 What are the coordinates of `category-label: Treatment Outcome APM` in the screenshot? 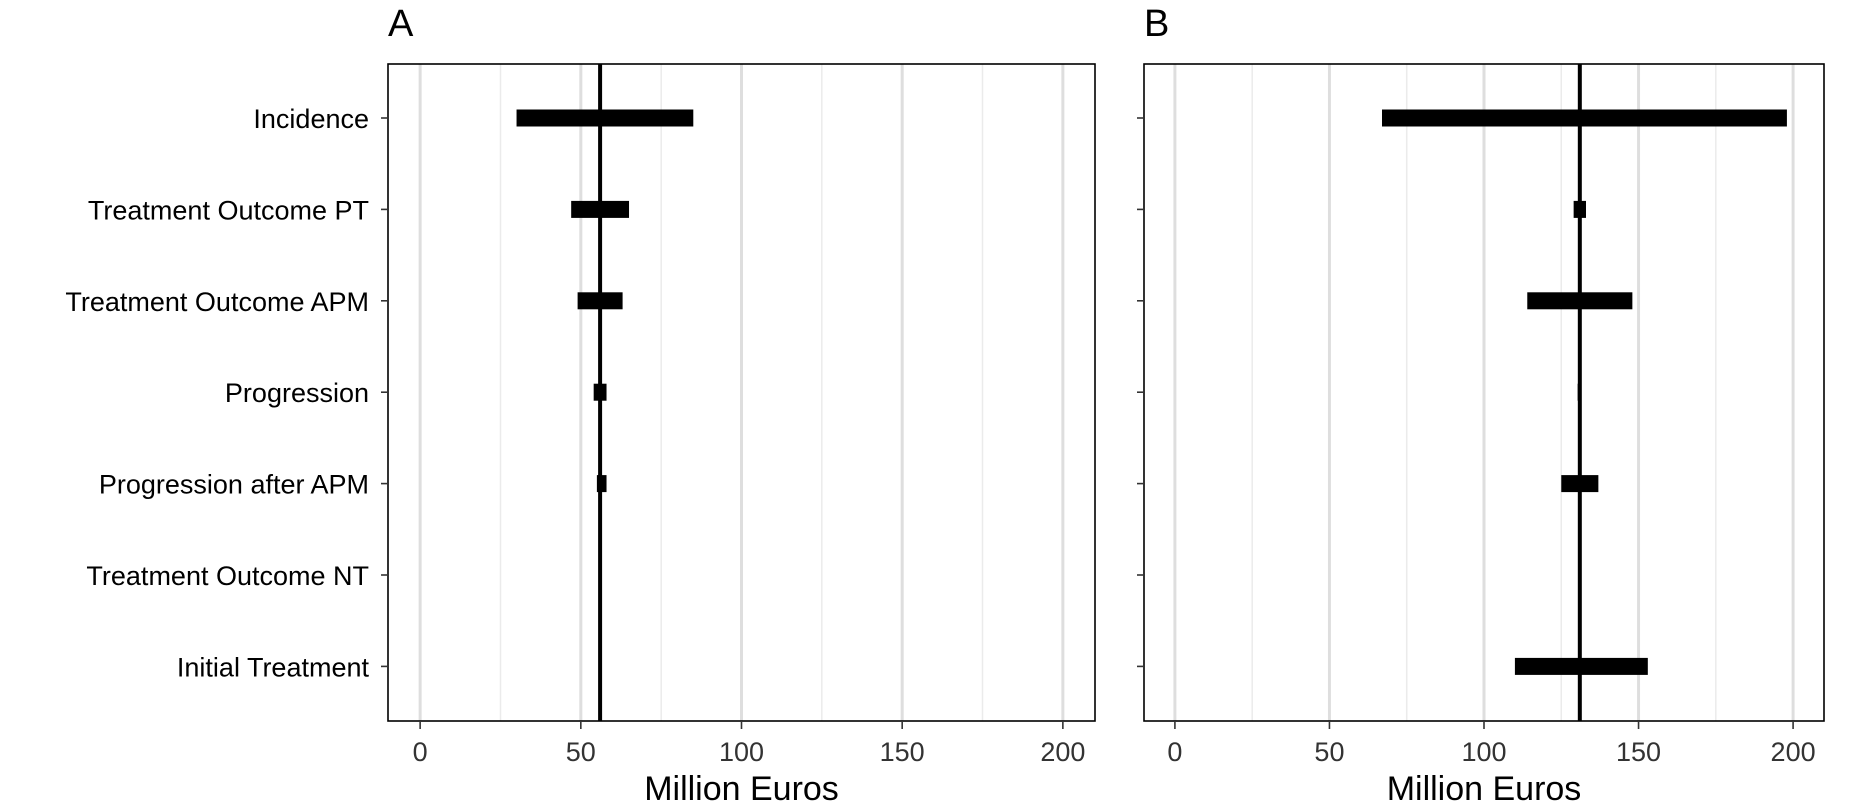 It's located at (217, 302).